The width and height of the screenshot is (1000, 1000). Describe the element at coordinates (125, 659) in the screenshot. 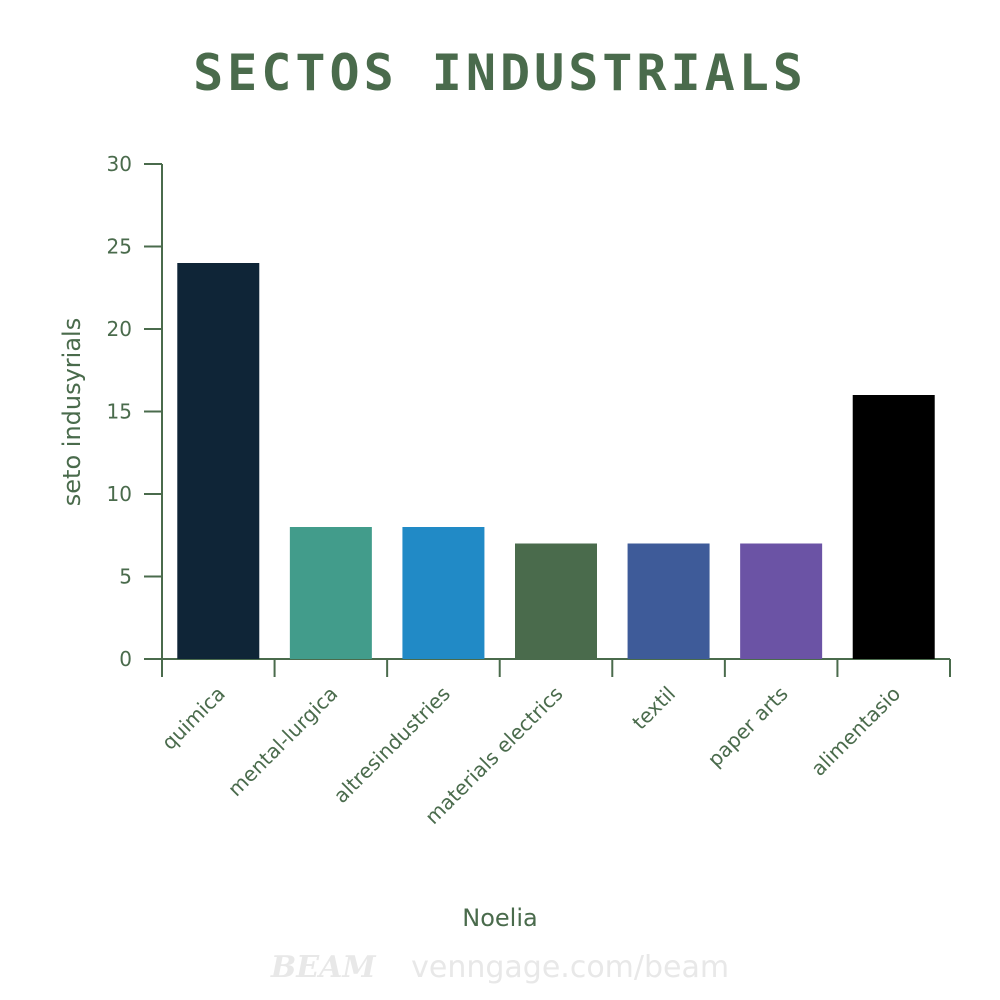

I see `y-tick-label: 0` at that location.